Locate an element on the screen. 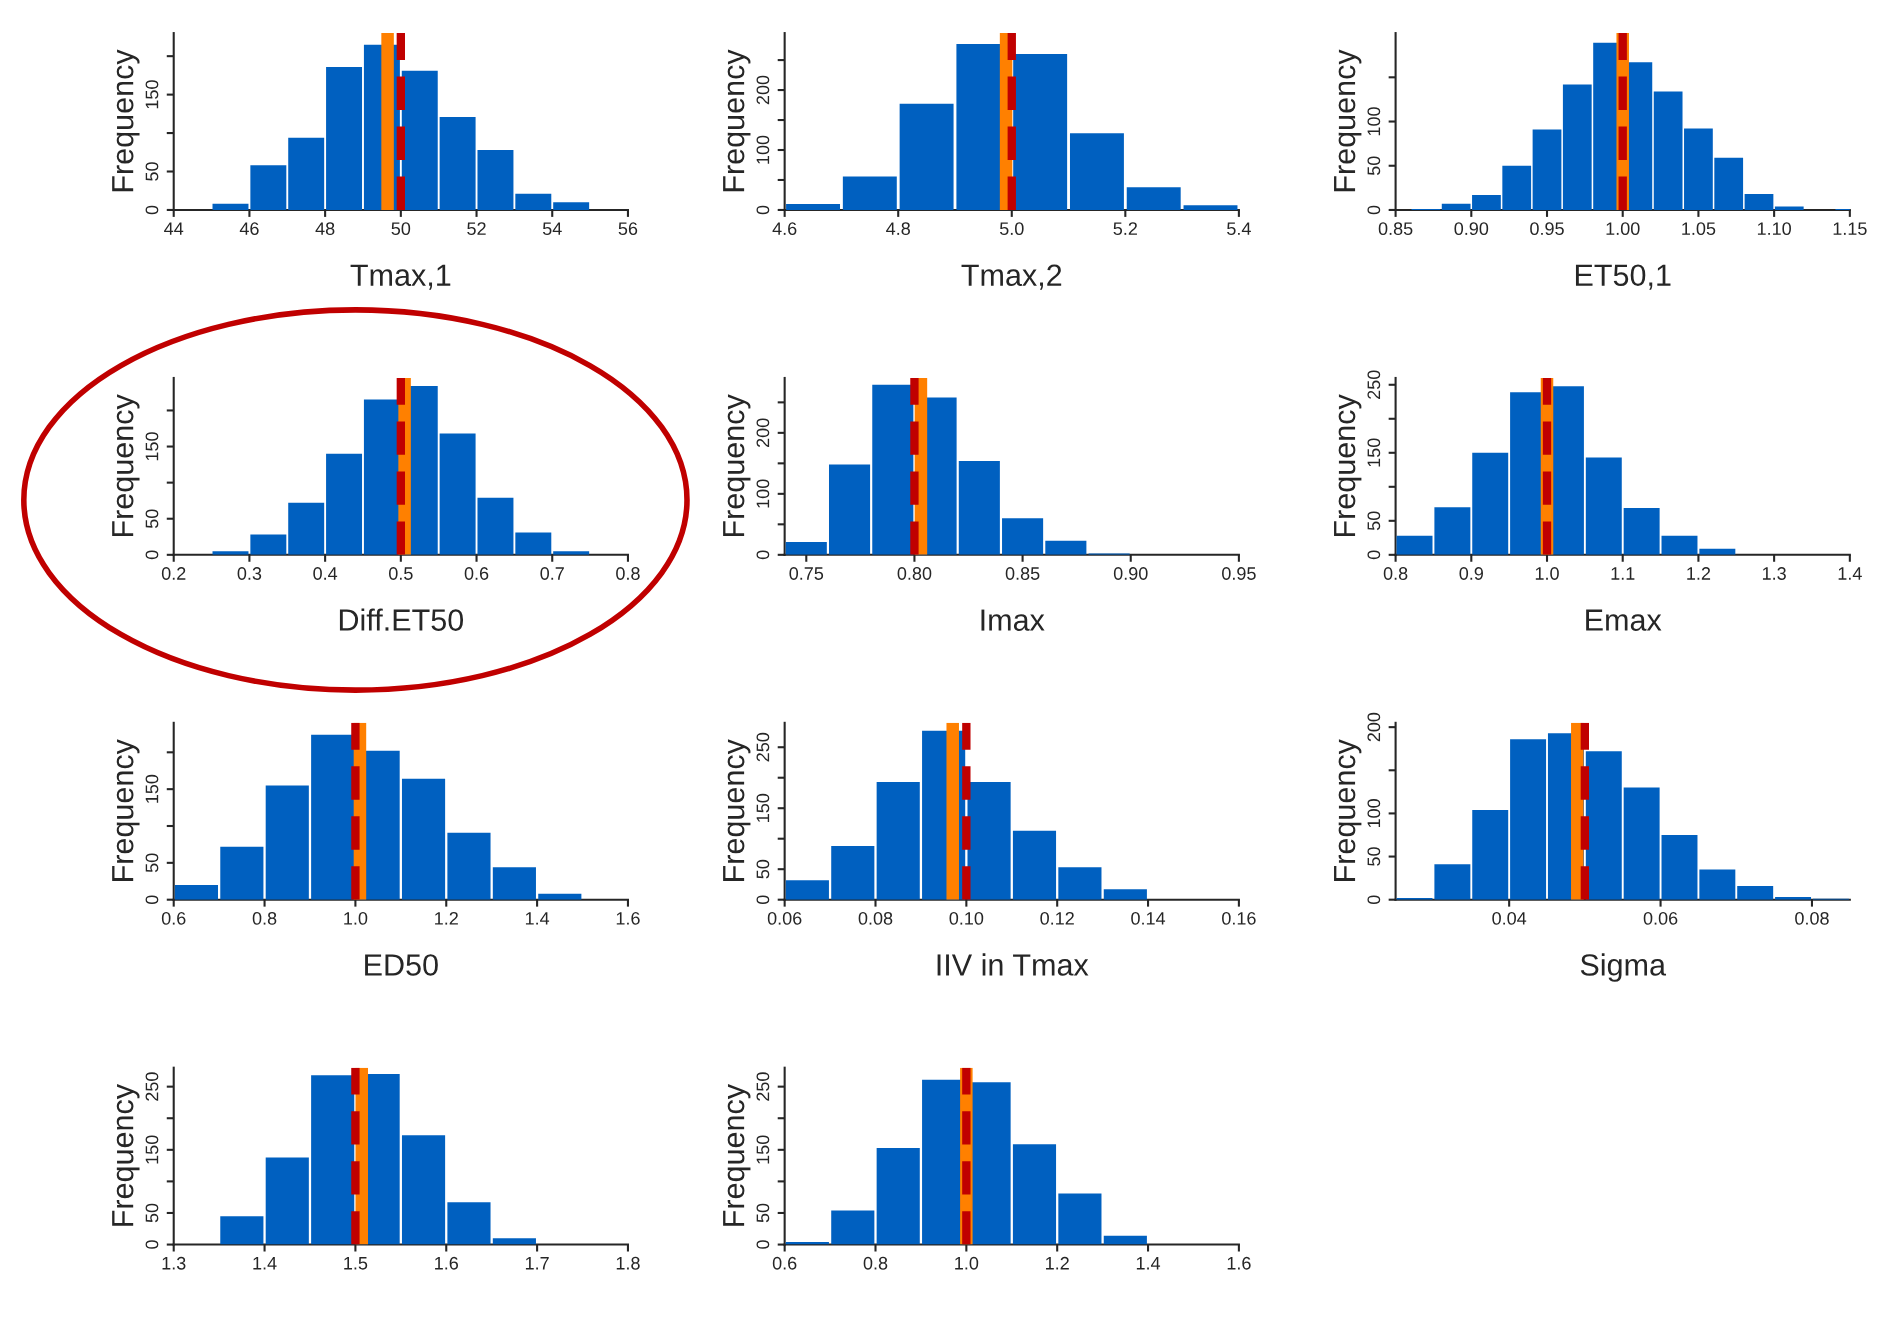 The height and width of the screenshot is (1324, 1878). x-axis-title: Sigma is located at coordinates (1623, 967).